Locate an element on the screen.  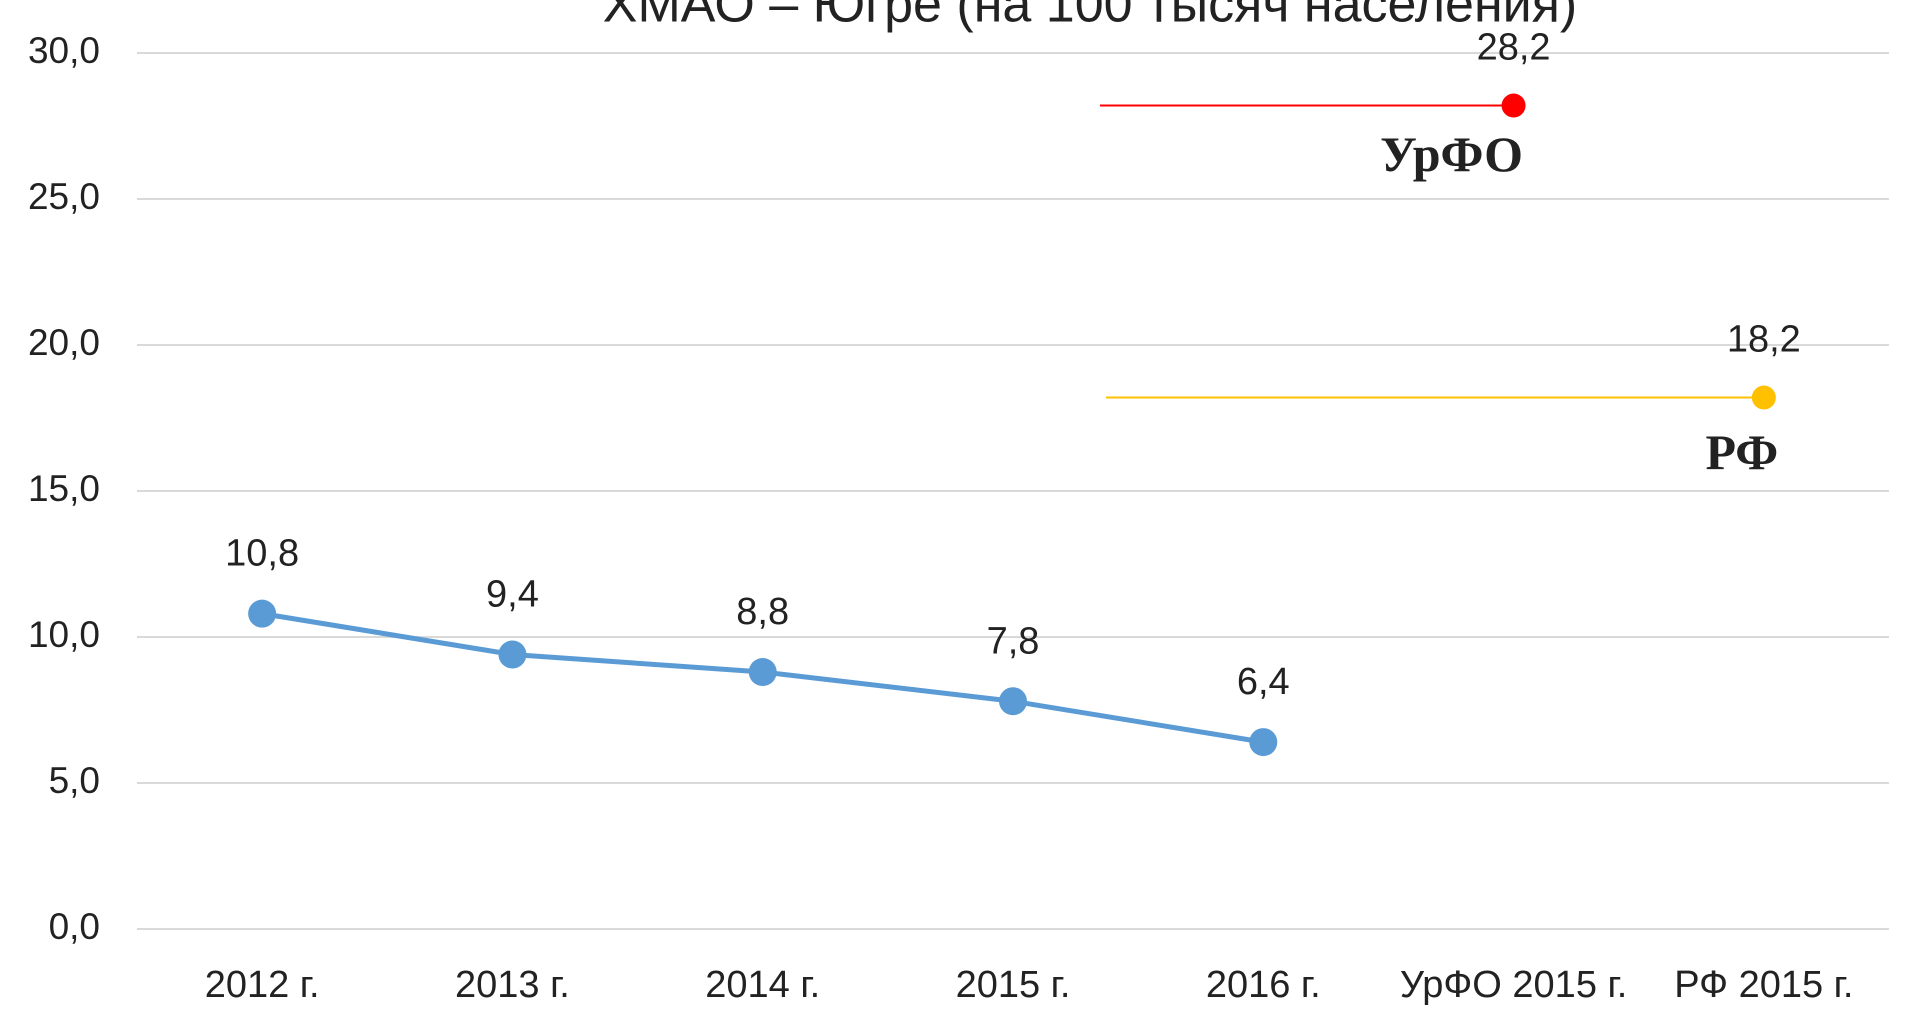
chart-title: ХМАО – Югре (на 100 тысяч населения) is located at coordinates (1090, 17).